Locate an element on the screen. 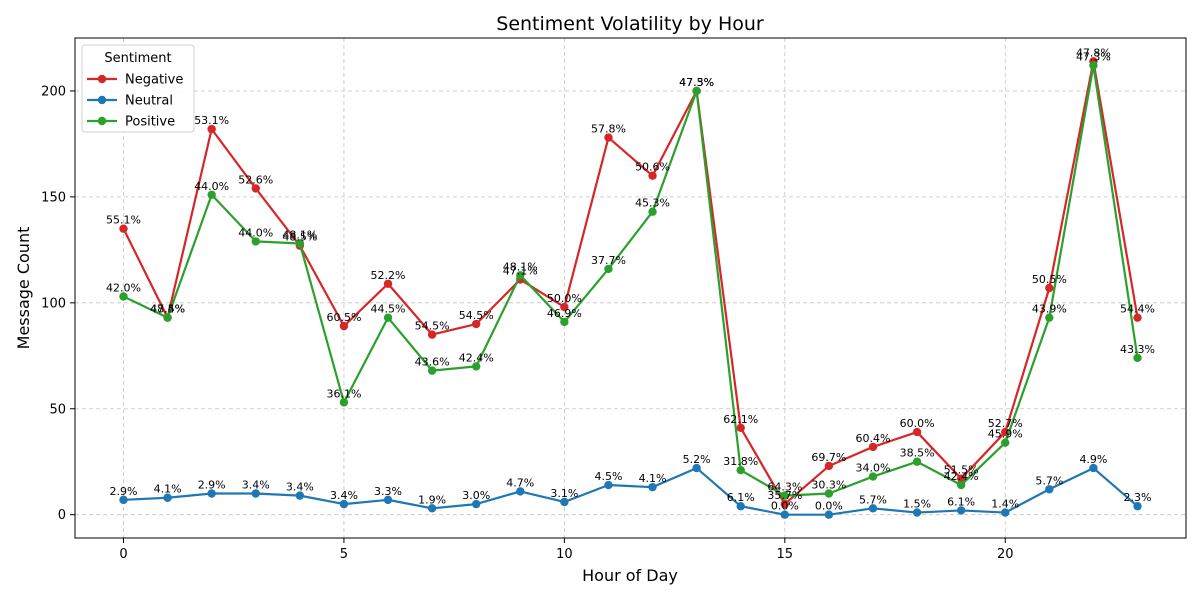  series-line-neutral is located at coordinates (631, 491).